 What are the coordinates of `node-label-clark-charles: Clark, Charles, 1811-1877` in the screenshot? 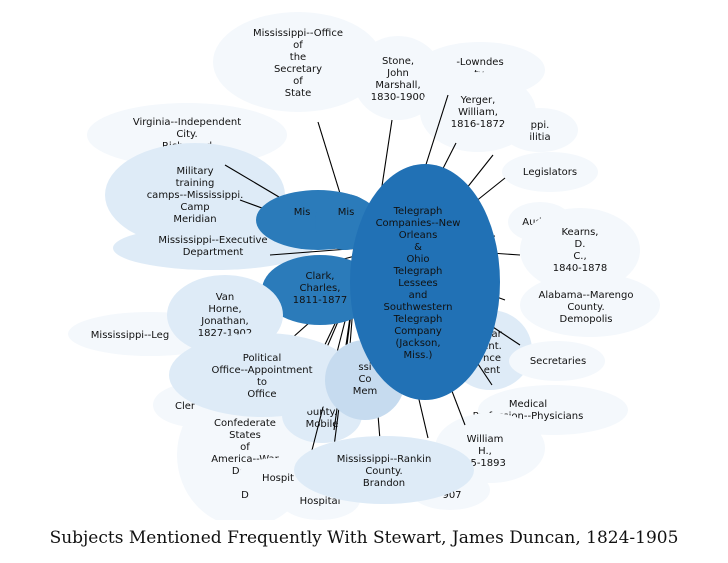 It's located at (320, 288).